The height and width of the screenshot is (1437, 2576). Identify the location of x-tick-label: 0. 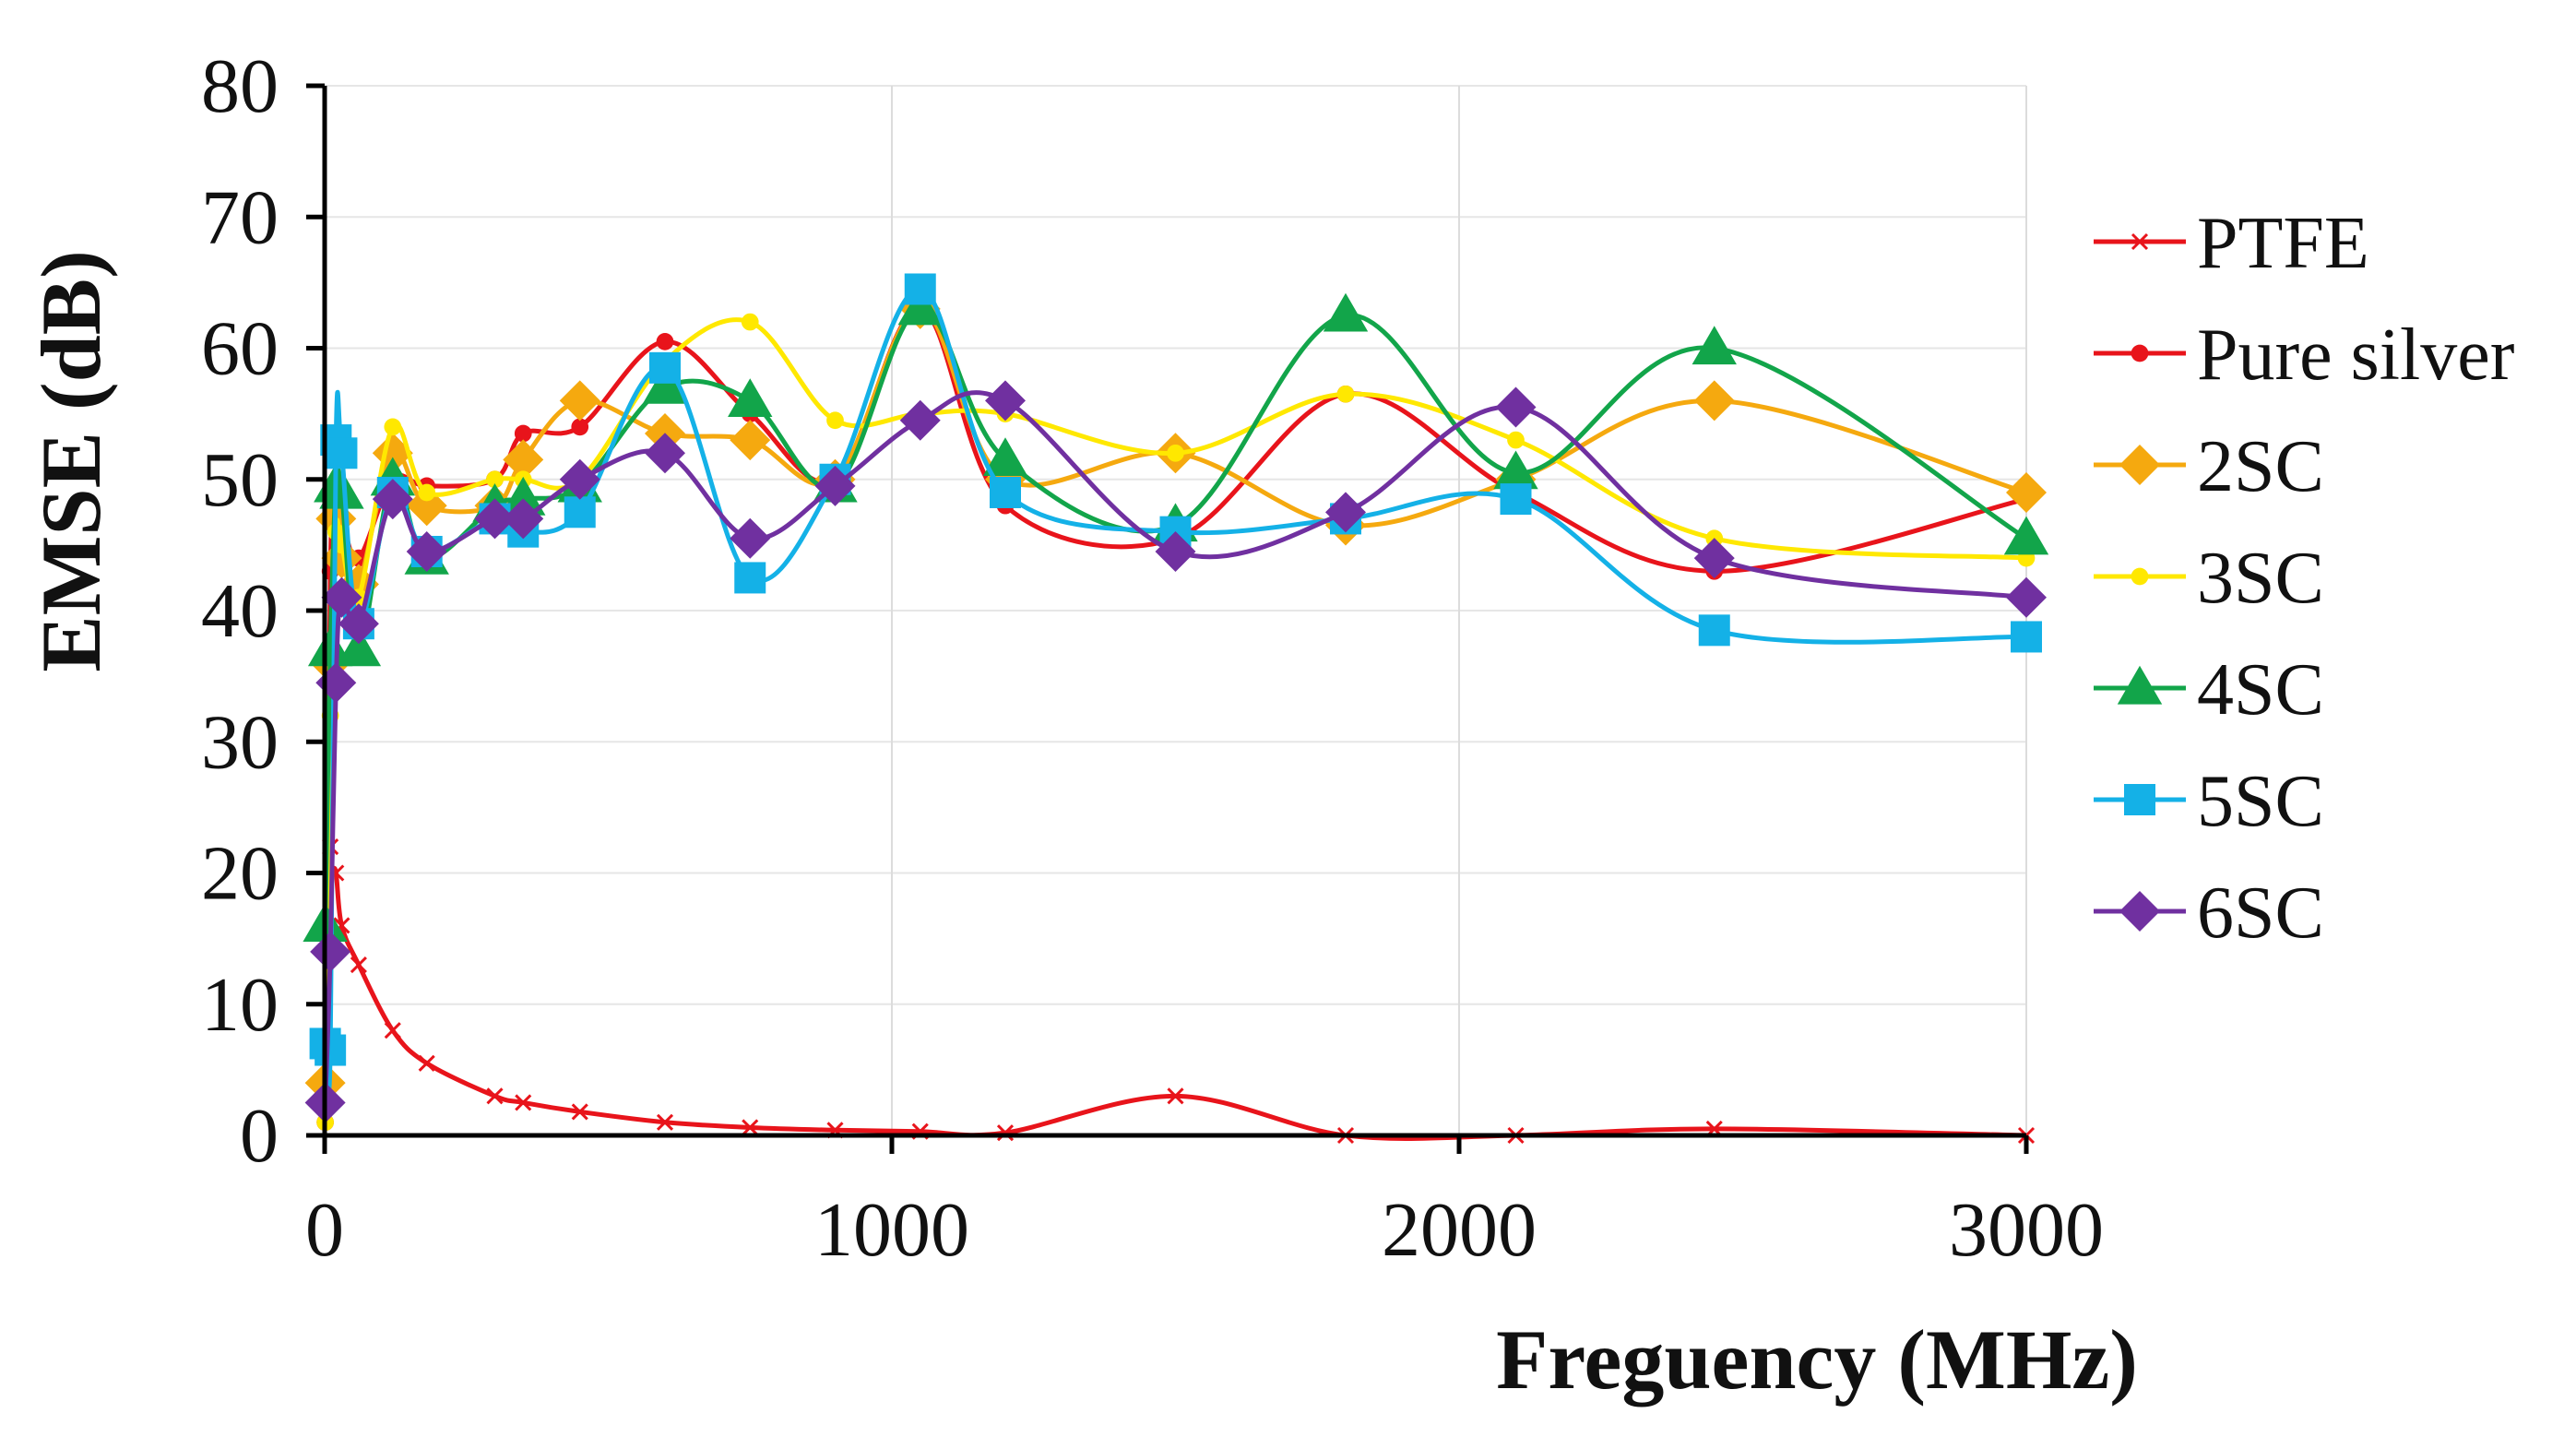
(324, 1230).